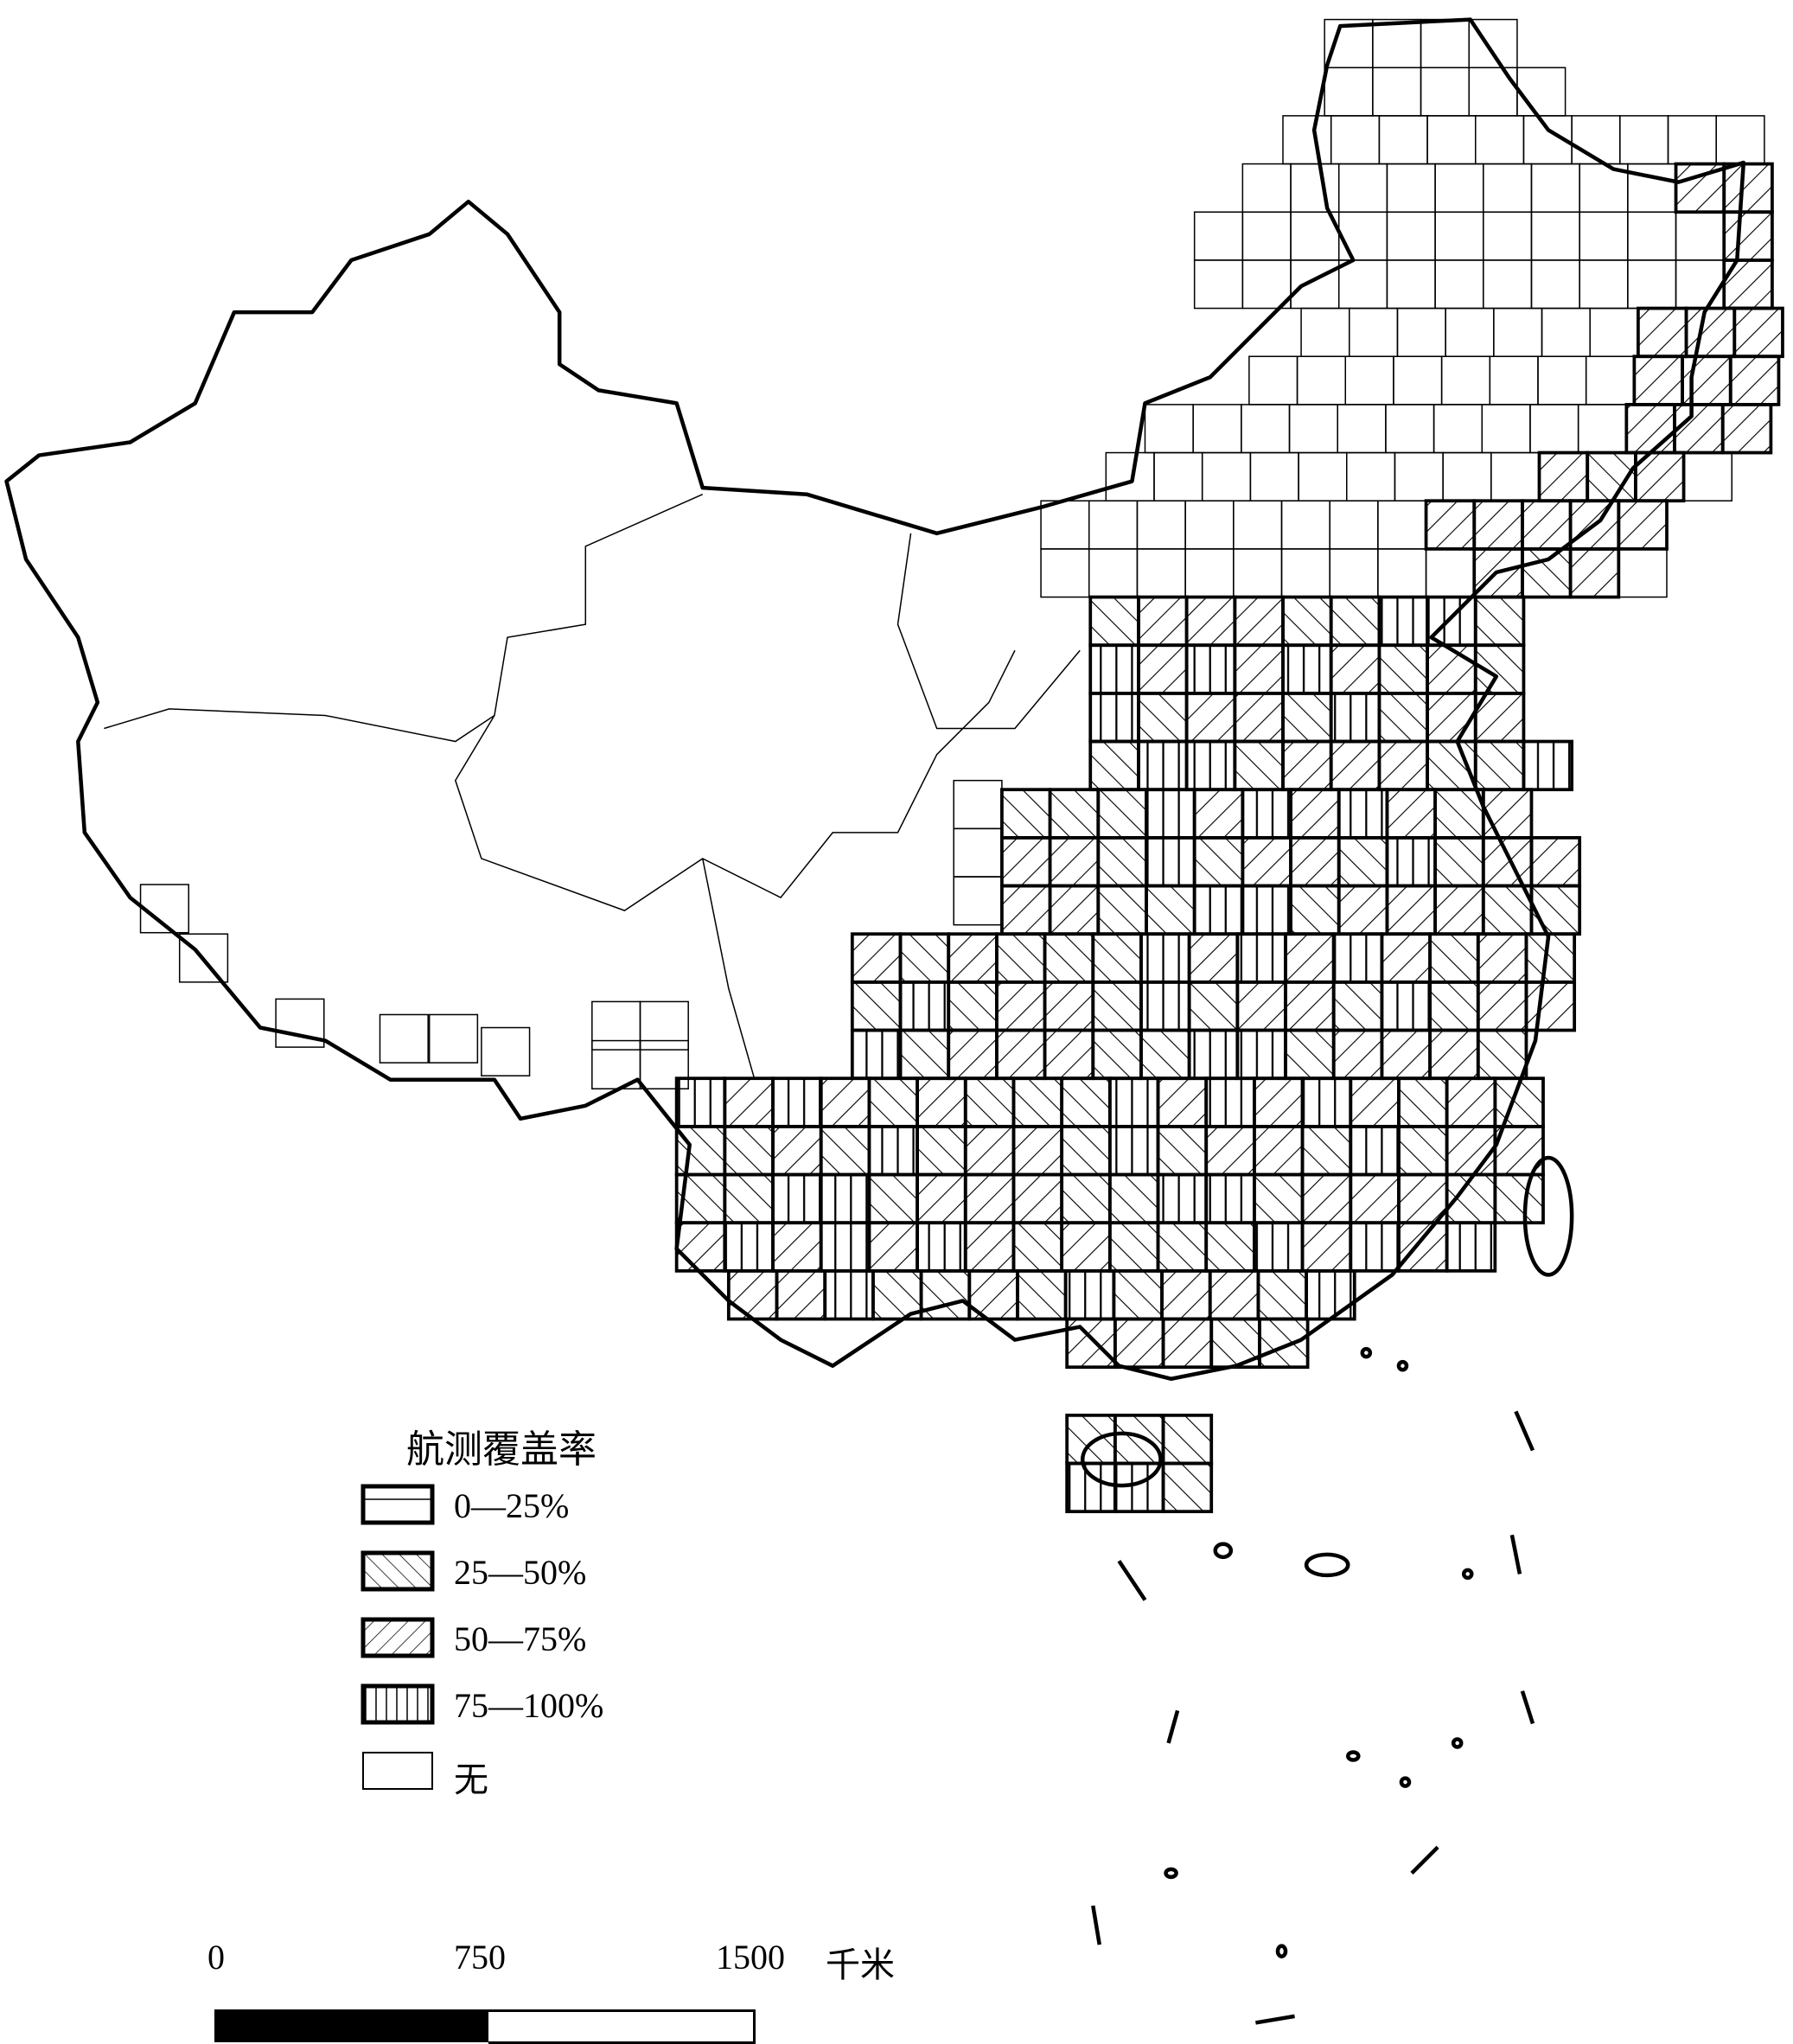 The width and height of the screenshot is (1793, 2044). Describe the element at coordinates (499, 1571) in the screenshot. I see `legend-item: 25—50%` at that location.